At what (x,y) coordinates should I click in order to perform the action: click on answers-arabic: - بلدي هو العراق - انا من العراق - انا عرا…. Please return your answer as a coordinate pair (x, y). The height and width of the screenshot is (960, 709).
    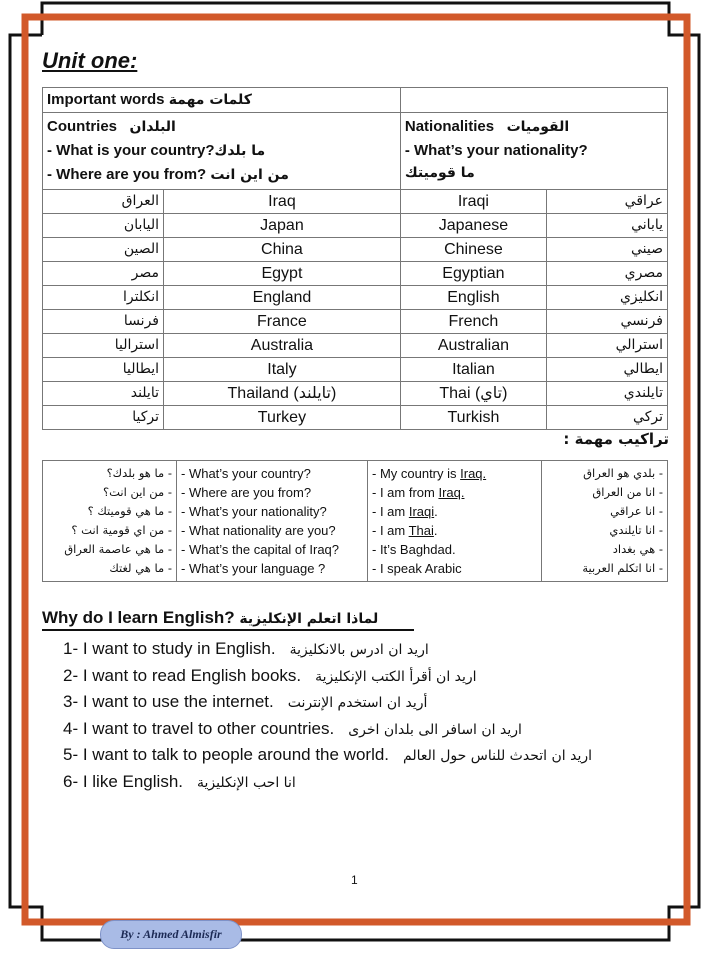
    Looking at the image, I should click on (604, 521).